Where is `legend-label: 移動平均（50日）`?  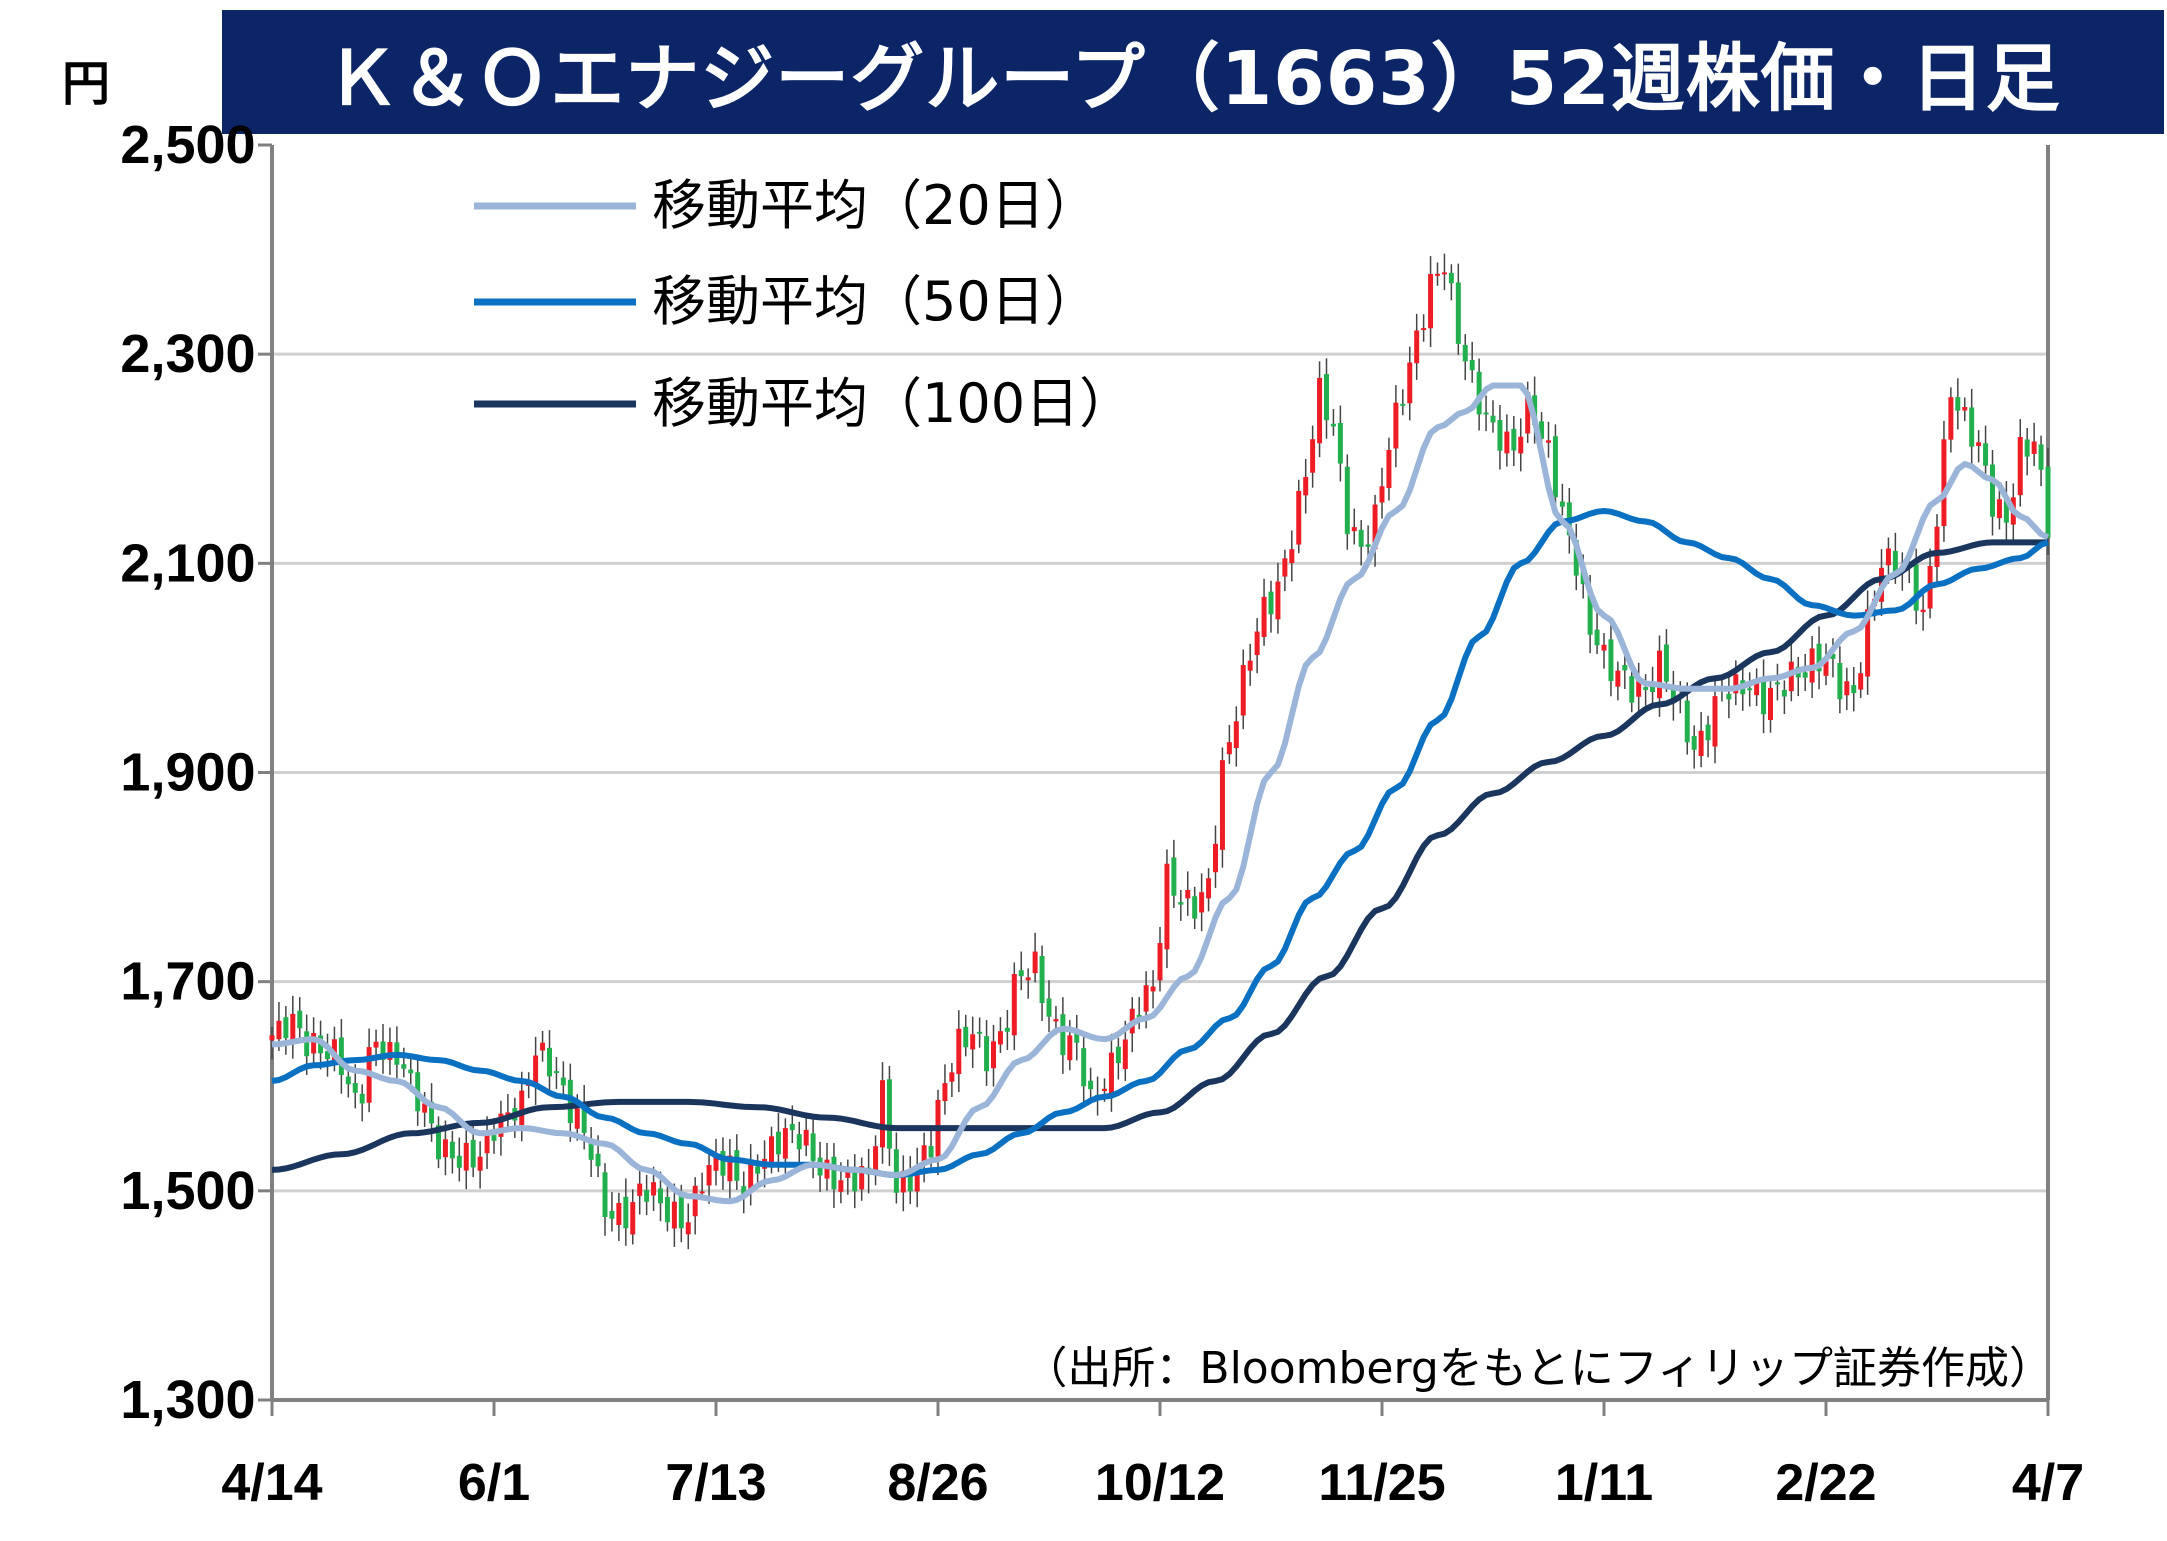
legend-label: 移動平均（50日） is located at coordinates (875, 301).